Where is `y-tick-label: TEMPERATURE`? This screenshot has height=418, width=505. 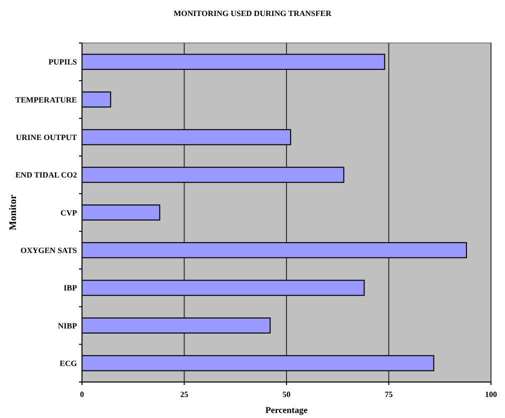
y-tick-label: TEMPERATURE is located at coordinates (46, 99).